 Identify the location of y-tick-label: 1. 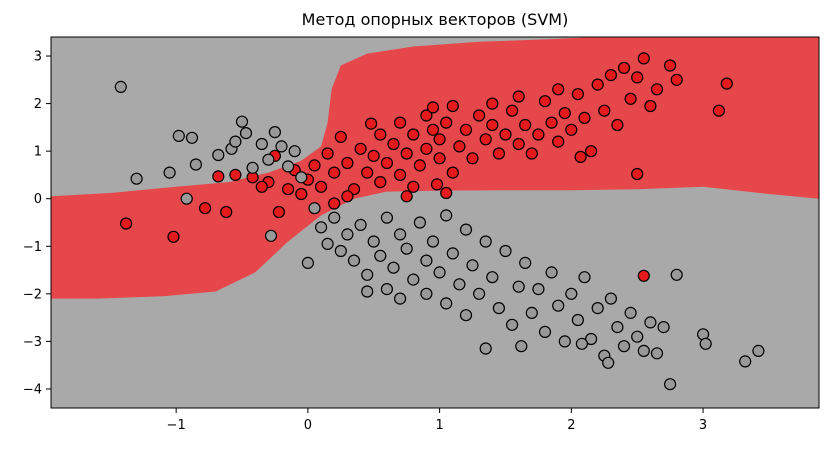
(38, 152).